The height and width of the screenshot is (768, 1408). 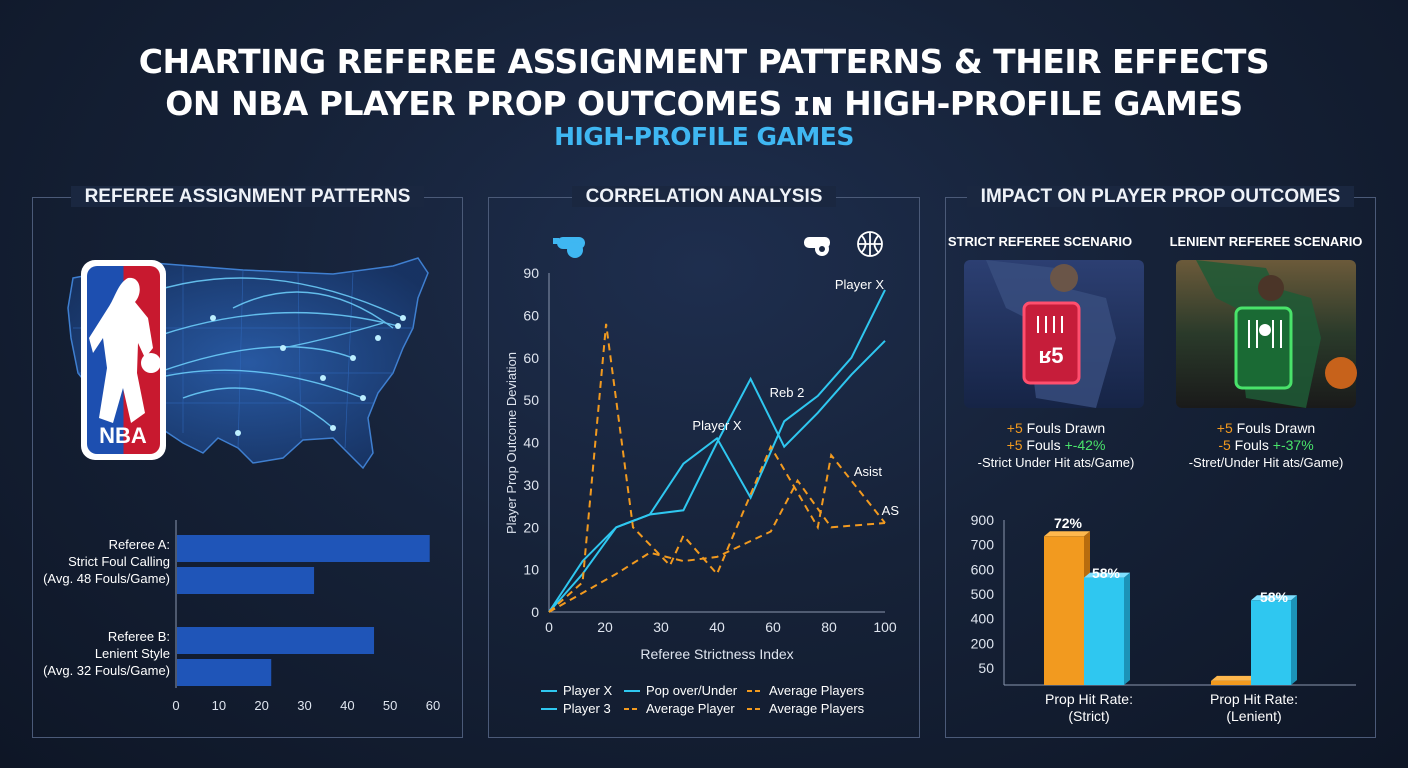 I want to click on x-axis-ticks: 0 10 20 30 40 50 60, so click(x=306, y=705).